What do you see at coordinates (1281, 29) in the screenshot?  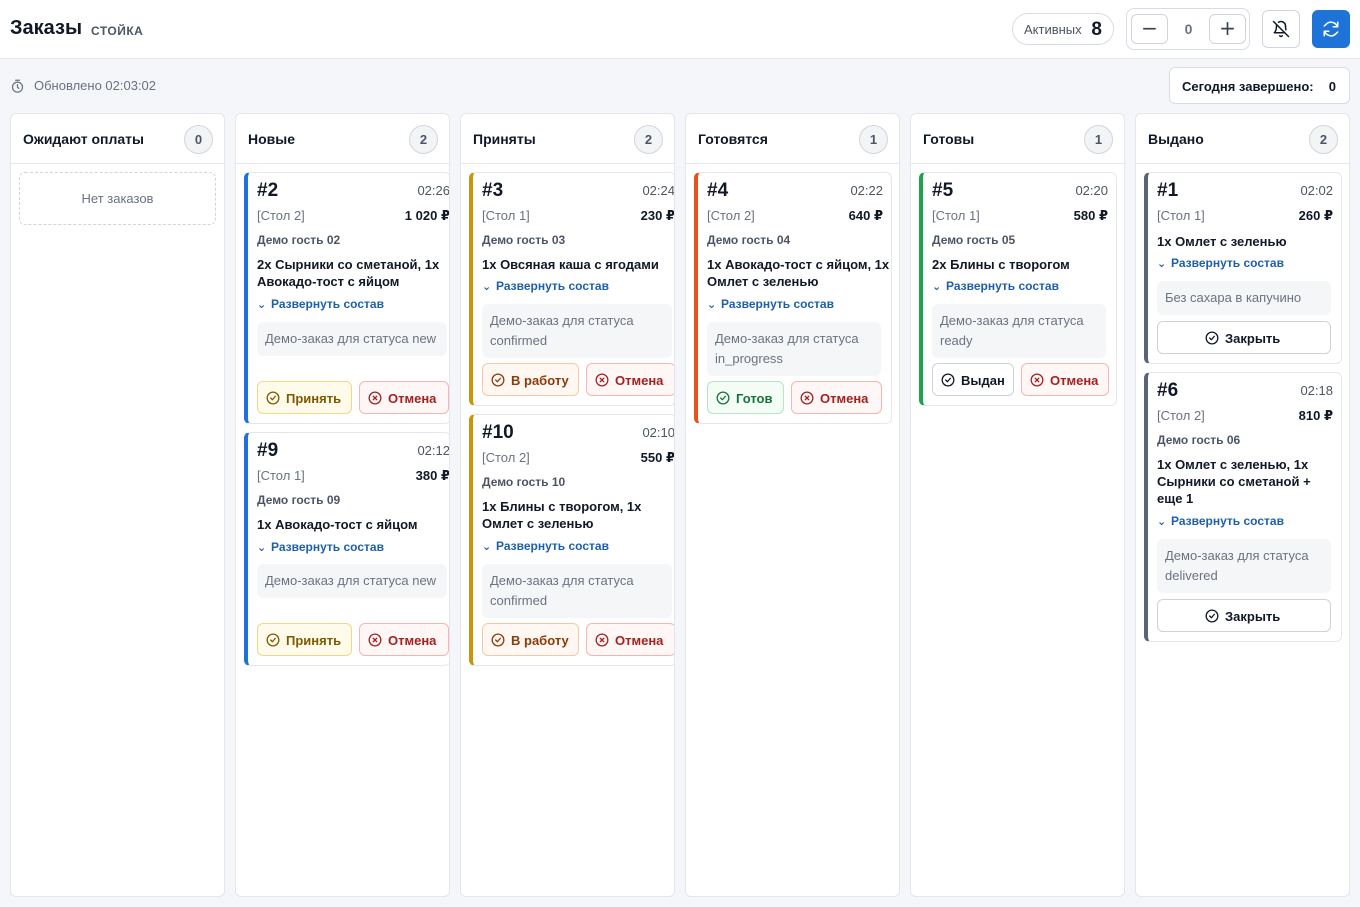 I see `mute-notifications-button` at bounding box center [1281, 29].